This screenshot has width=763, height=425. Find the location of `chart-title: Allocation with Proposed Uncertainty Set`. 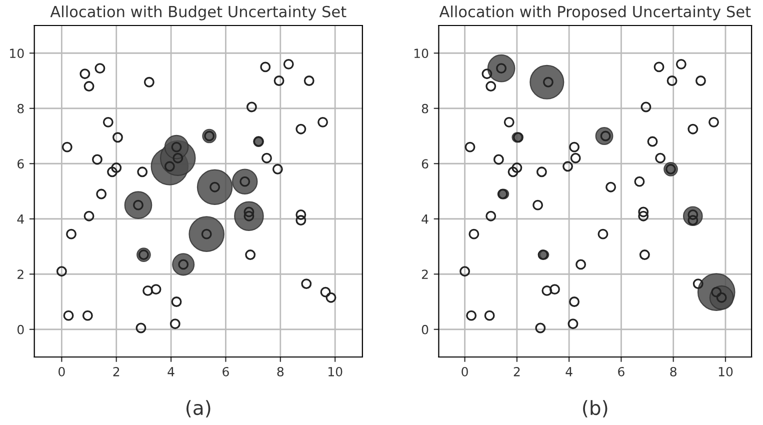

chart-title: Allocation with Proposed Uncertainty Set is located at coordinates (595, 13).